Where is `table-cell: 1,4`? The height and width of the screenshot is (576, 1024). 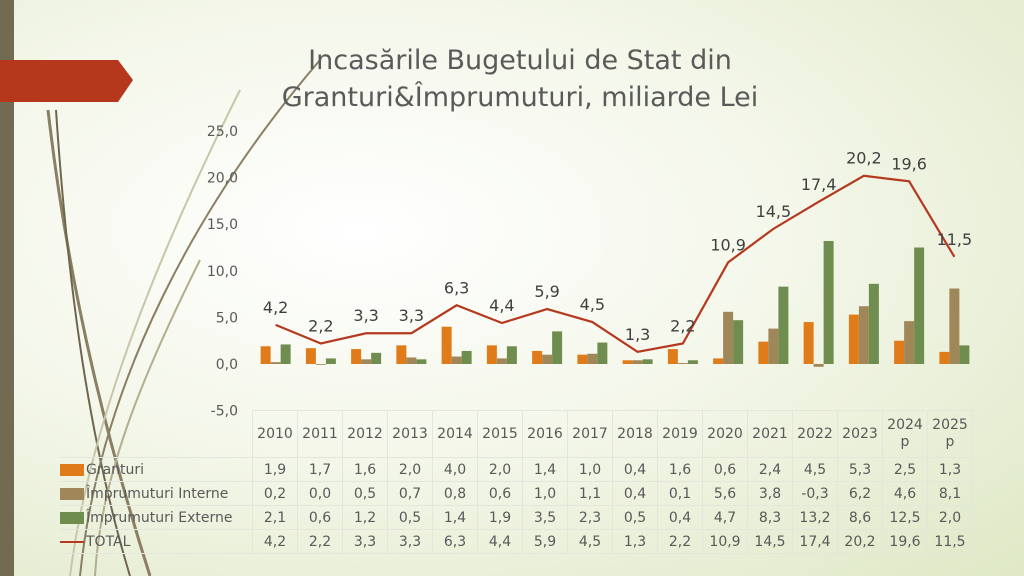 table-cell: 1,4 is located at coordinates (545, 469).